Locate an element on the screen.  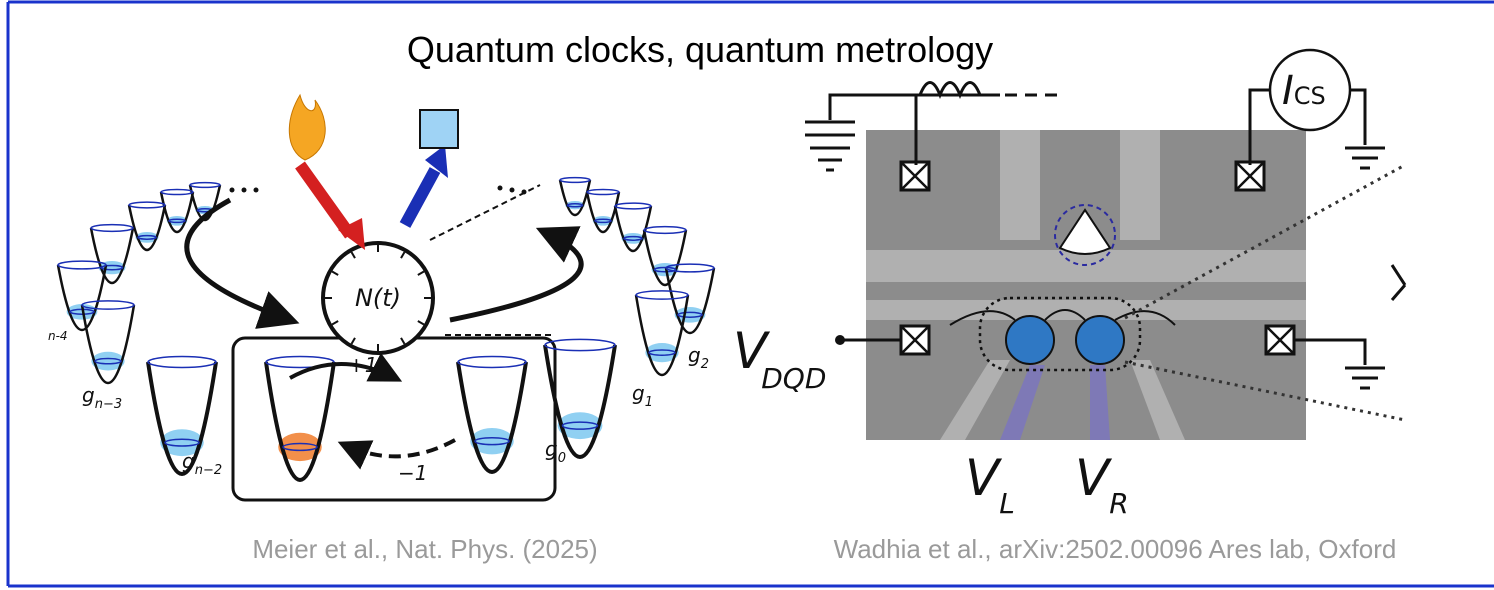
well-label: g1 is located at coordinates (642, 395).